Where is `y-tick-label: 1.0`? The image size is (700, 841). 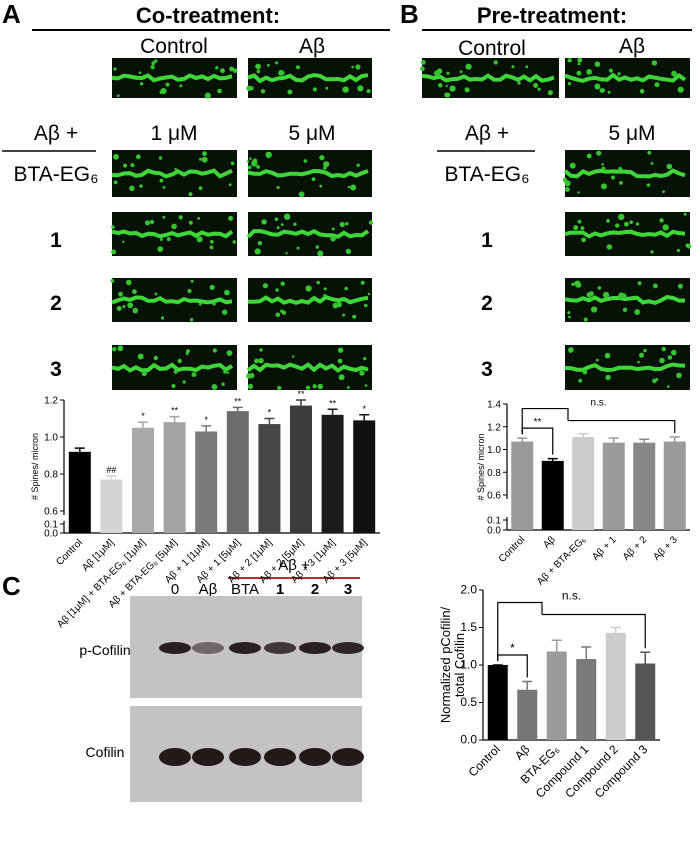 y-tick-label: 1.0 is located at coordinates (494, 450).